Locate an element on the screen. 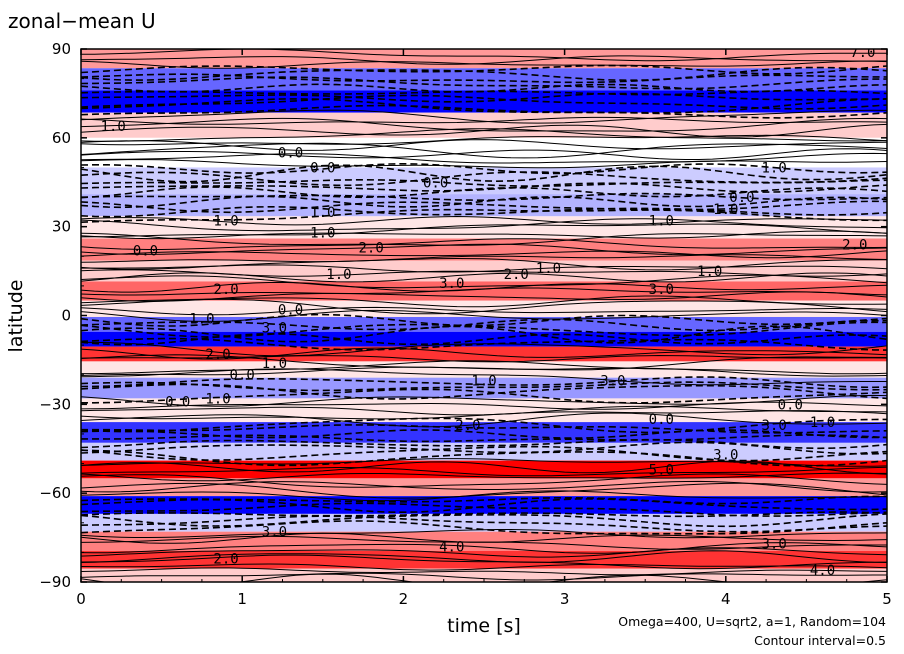  band--3 is located at coordinates (484, 324).